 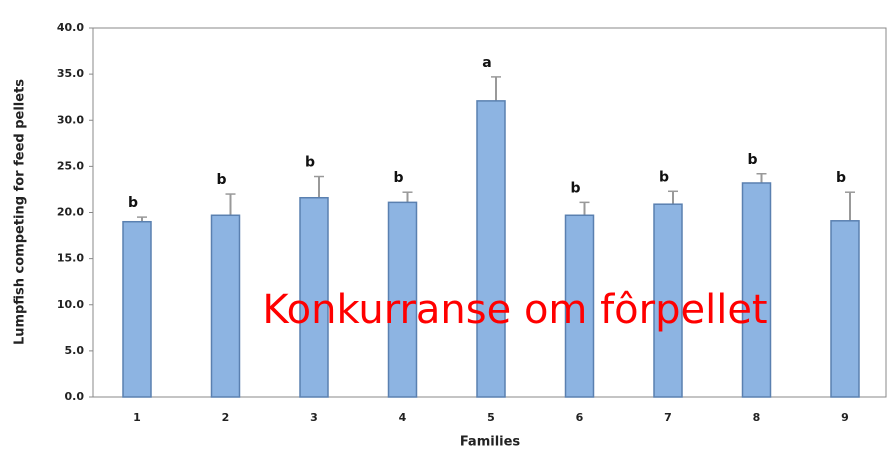 What do you see at coordinates (314, 417) in the screenshot?
I see `x-tick-label: 3` at bounding box center [314, 417].